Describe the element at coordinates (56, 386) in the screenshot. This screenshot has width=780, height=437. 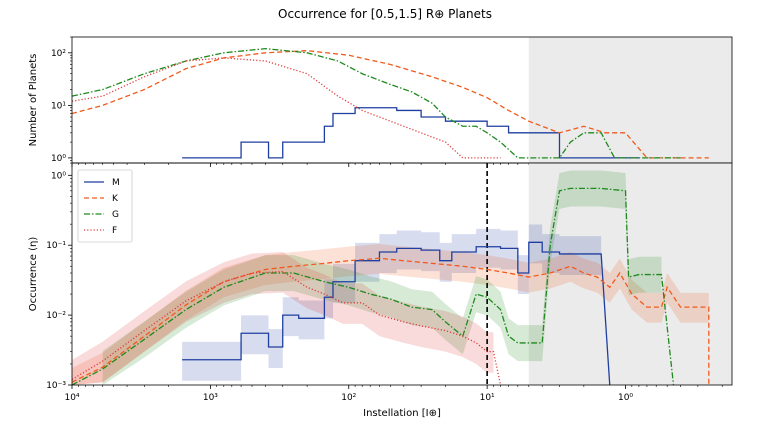
I see `y-tick-label: 10⁻³` at that location.